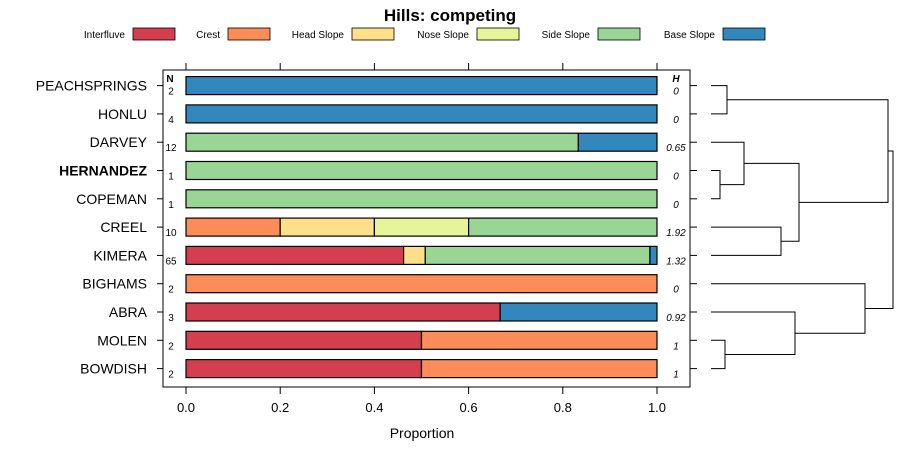  What do you see at coordinates (171, 318) in the screenshot?
I see `n-value: 3` at bounding box center [171, 318].